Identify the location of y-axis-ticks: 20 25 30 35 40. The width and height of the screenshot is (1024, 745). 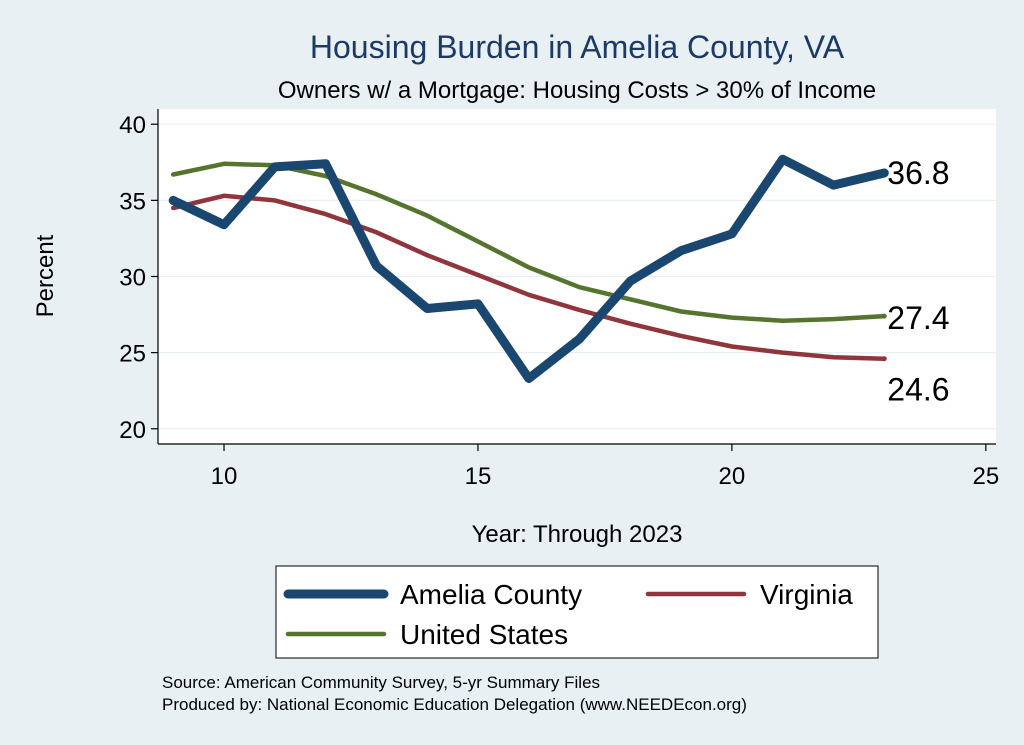
(138, 278).